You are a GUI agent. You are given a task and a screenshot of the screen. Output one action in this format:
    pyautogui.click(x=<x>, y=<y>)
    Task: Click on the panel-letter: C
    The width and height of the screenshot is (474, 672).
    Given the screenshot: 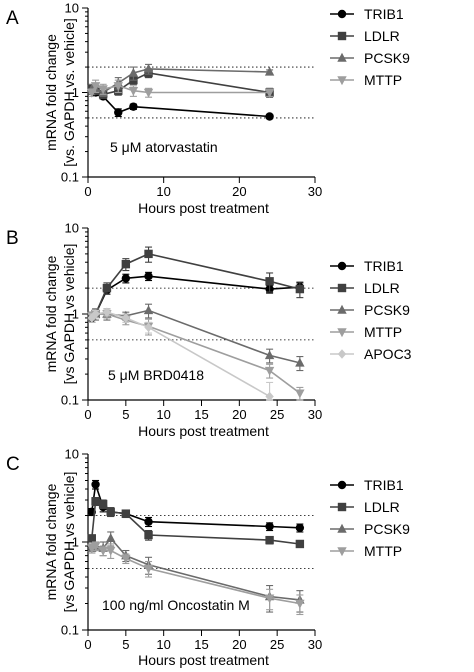 What is the action you would take?
    pyautogui.click(x=13, y=464)
    